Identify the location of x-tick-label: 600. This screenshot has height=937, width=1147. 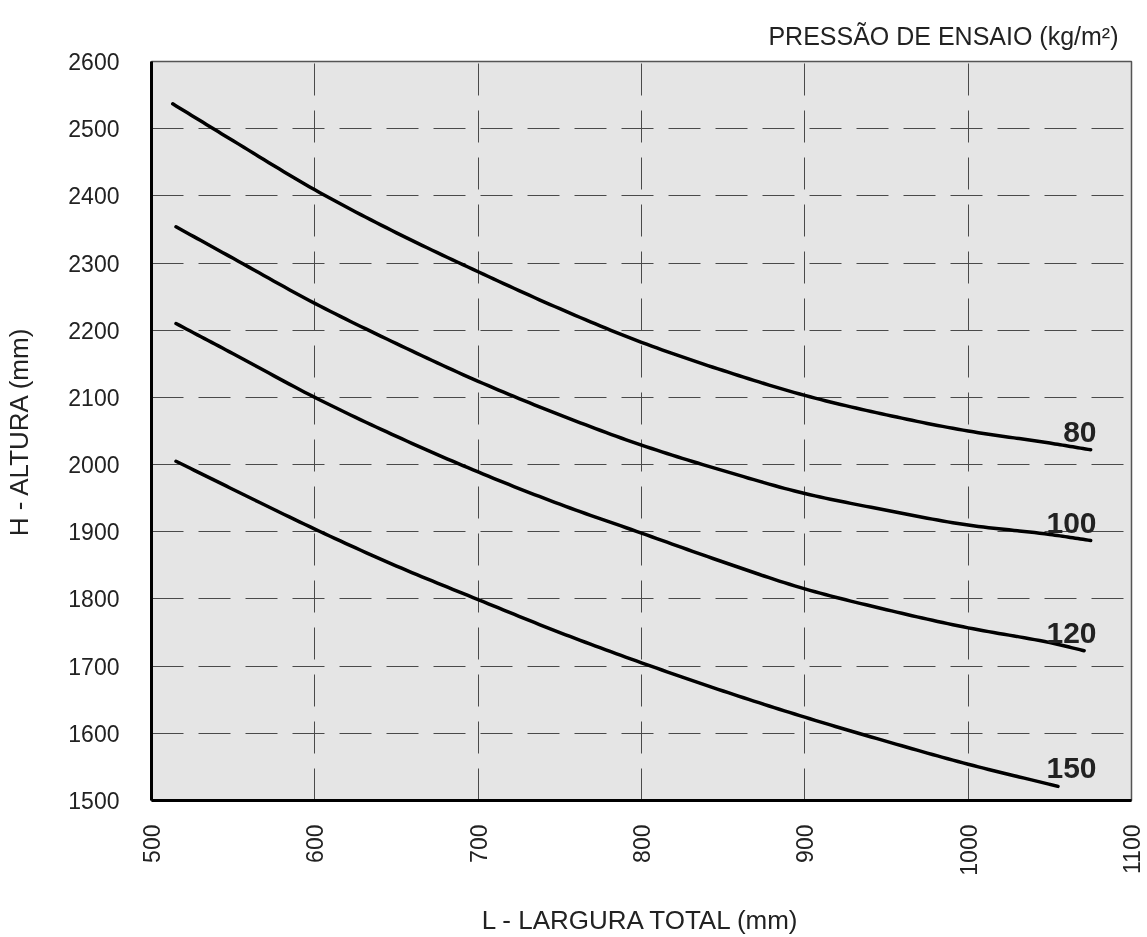
(315, 843).